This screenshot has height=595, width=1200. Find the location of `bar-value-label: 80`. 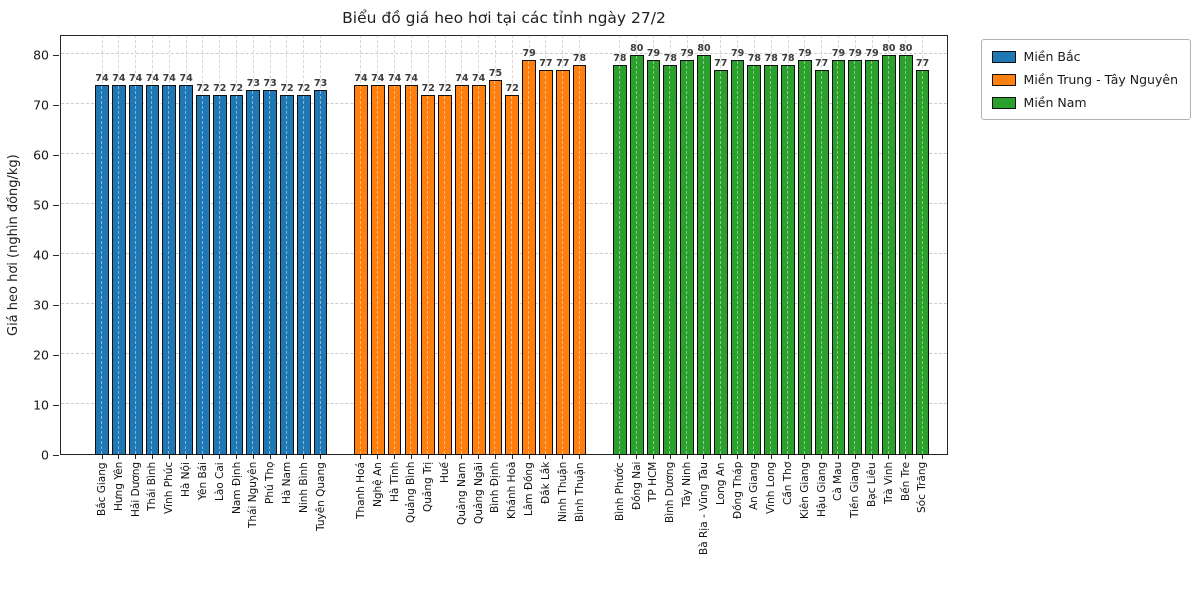

bar-value-label: 80 is located at coordinates (906, 48).